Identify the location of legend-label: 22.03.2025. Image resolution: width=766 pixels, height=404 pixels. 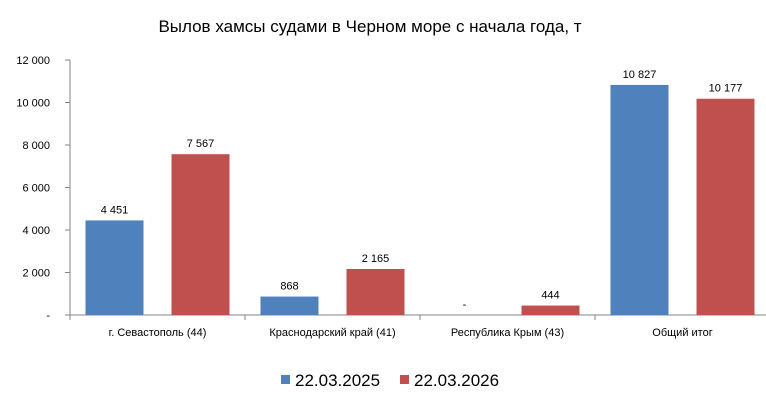
(337, 380).